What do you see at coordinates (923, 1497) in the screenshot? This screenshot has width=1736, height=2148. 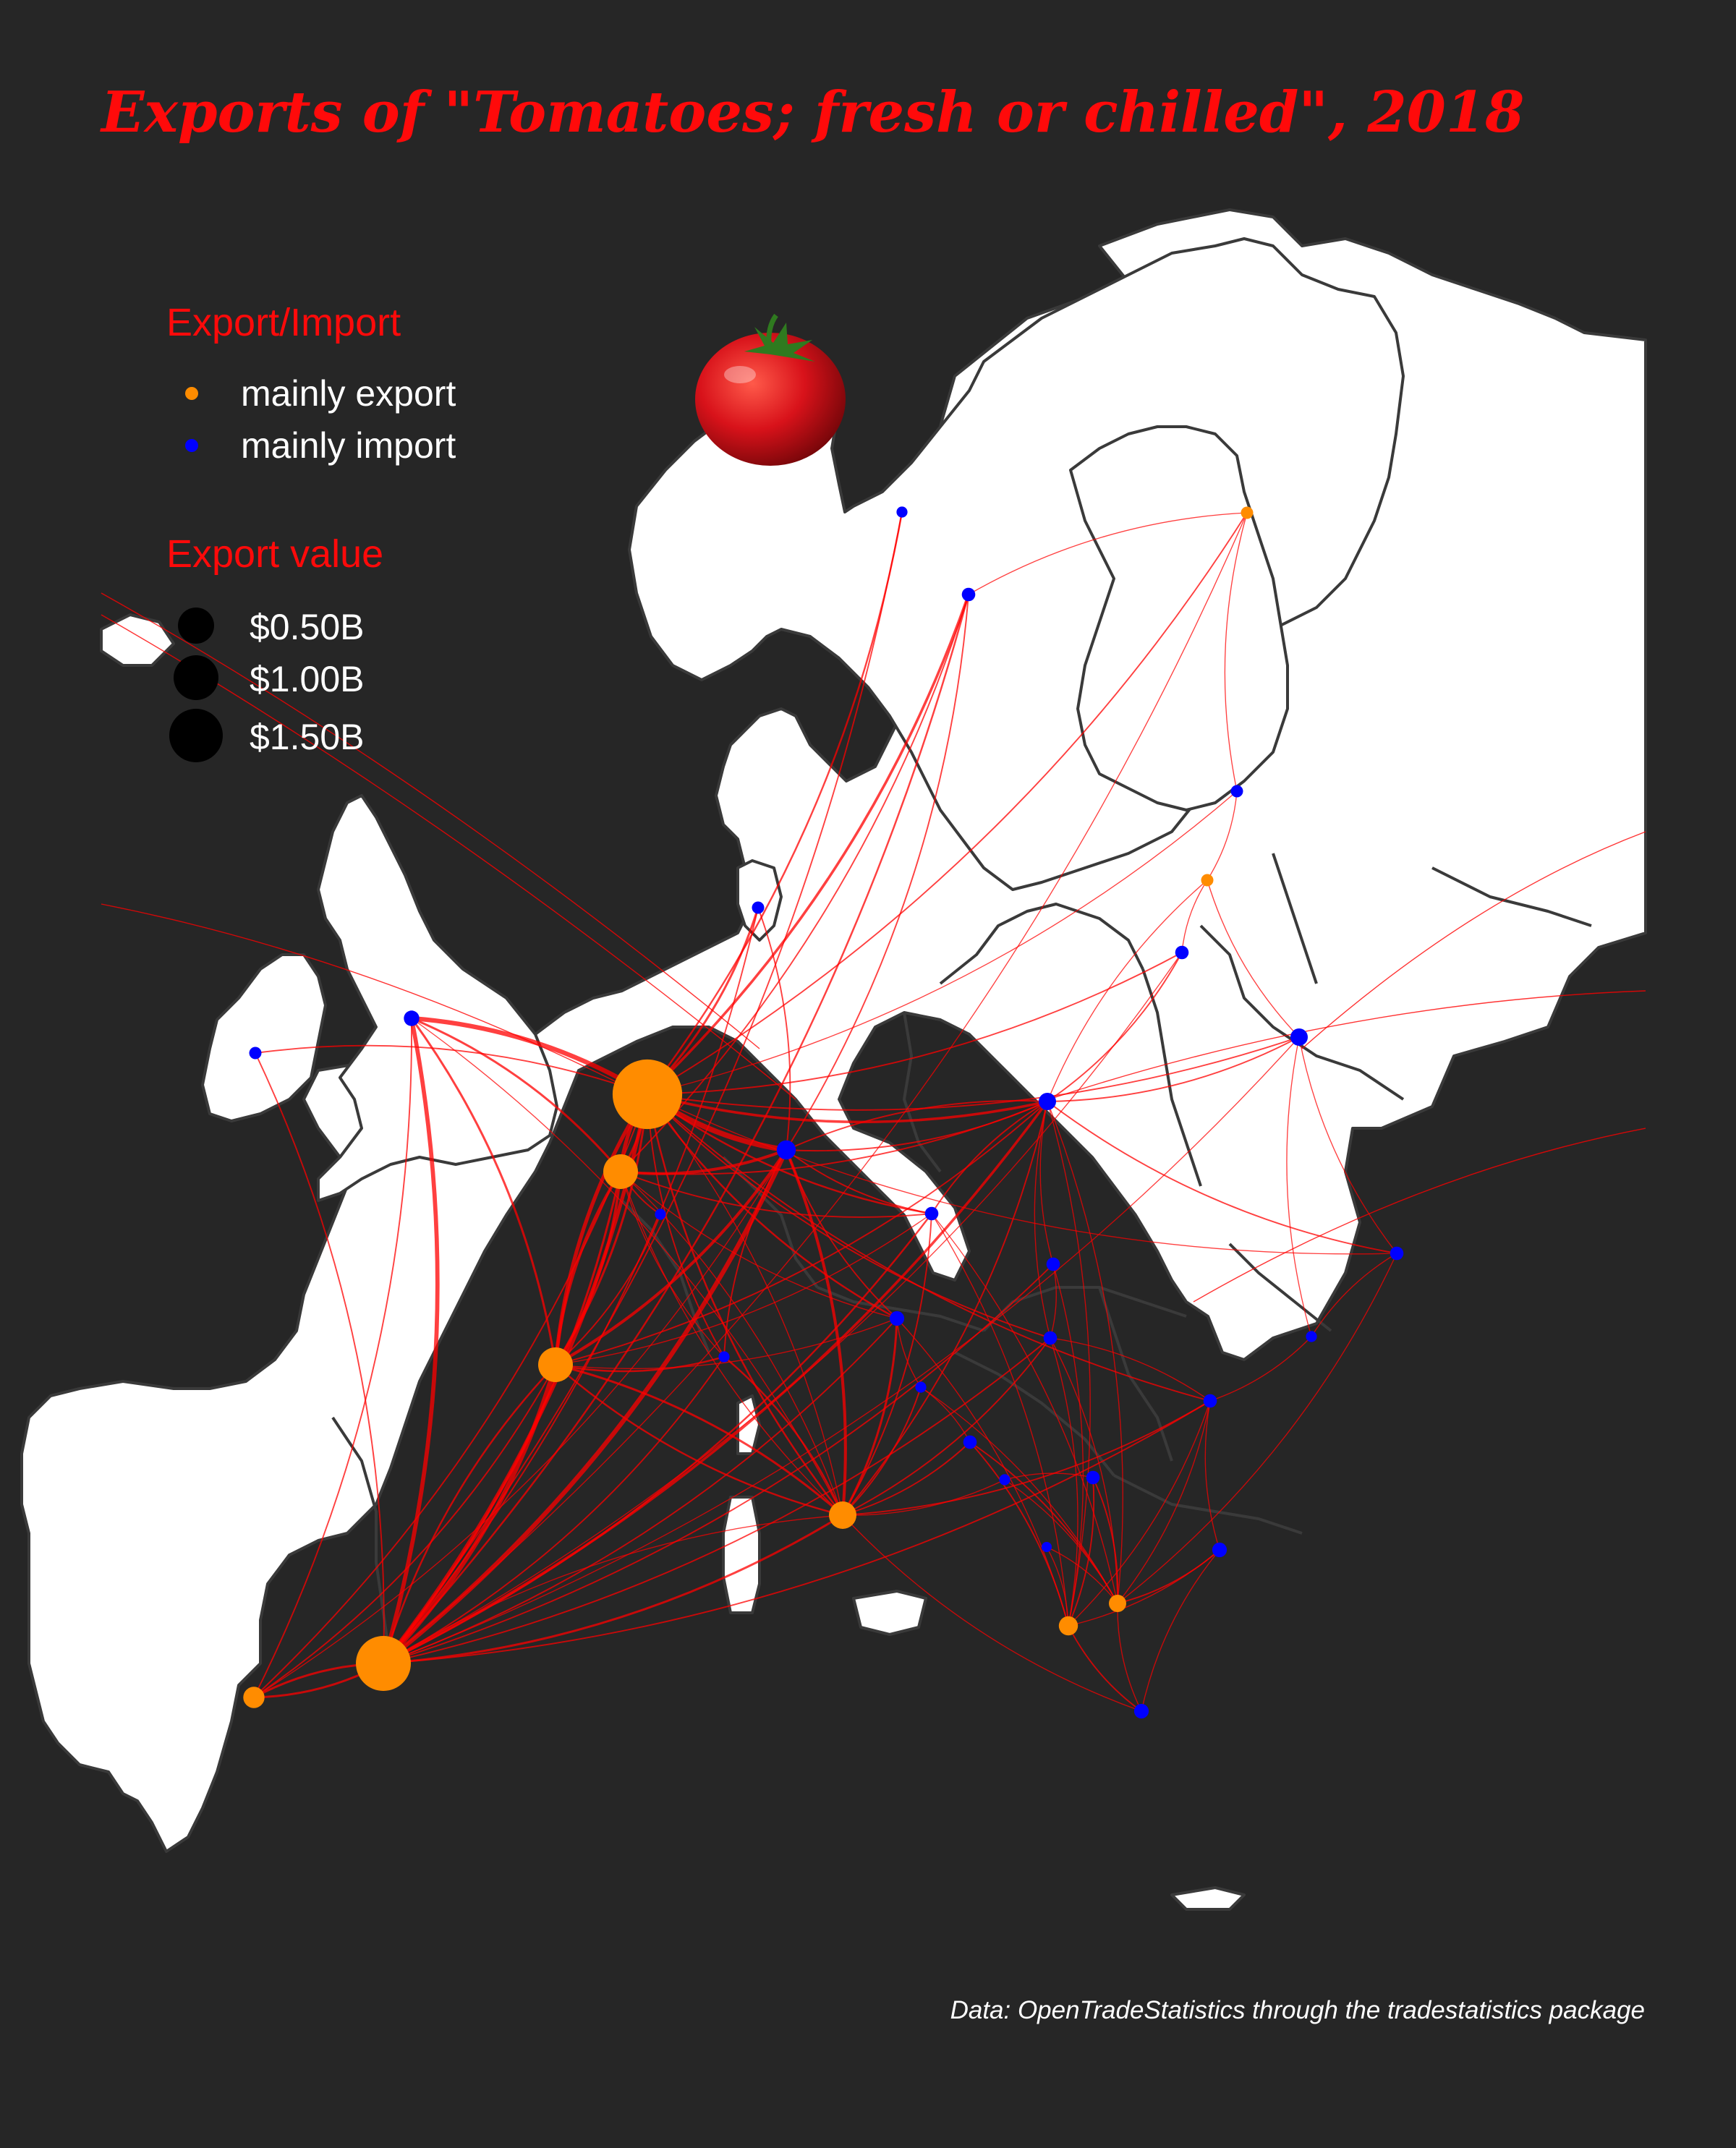 I see `trade-flow-it-ba` at bounding box center [923, 1497].